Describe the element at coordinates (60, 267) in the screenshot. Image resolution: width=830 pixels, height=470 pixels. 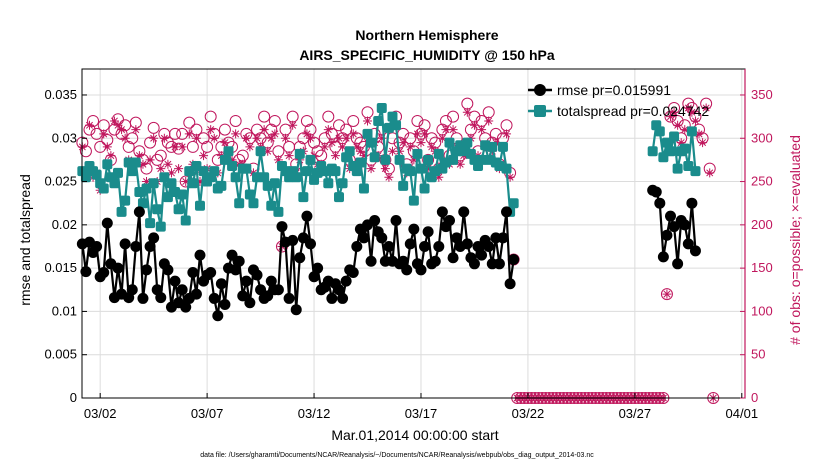
I see `y-tick-label: 0.015` at that location.